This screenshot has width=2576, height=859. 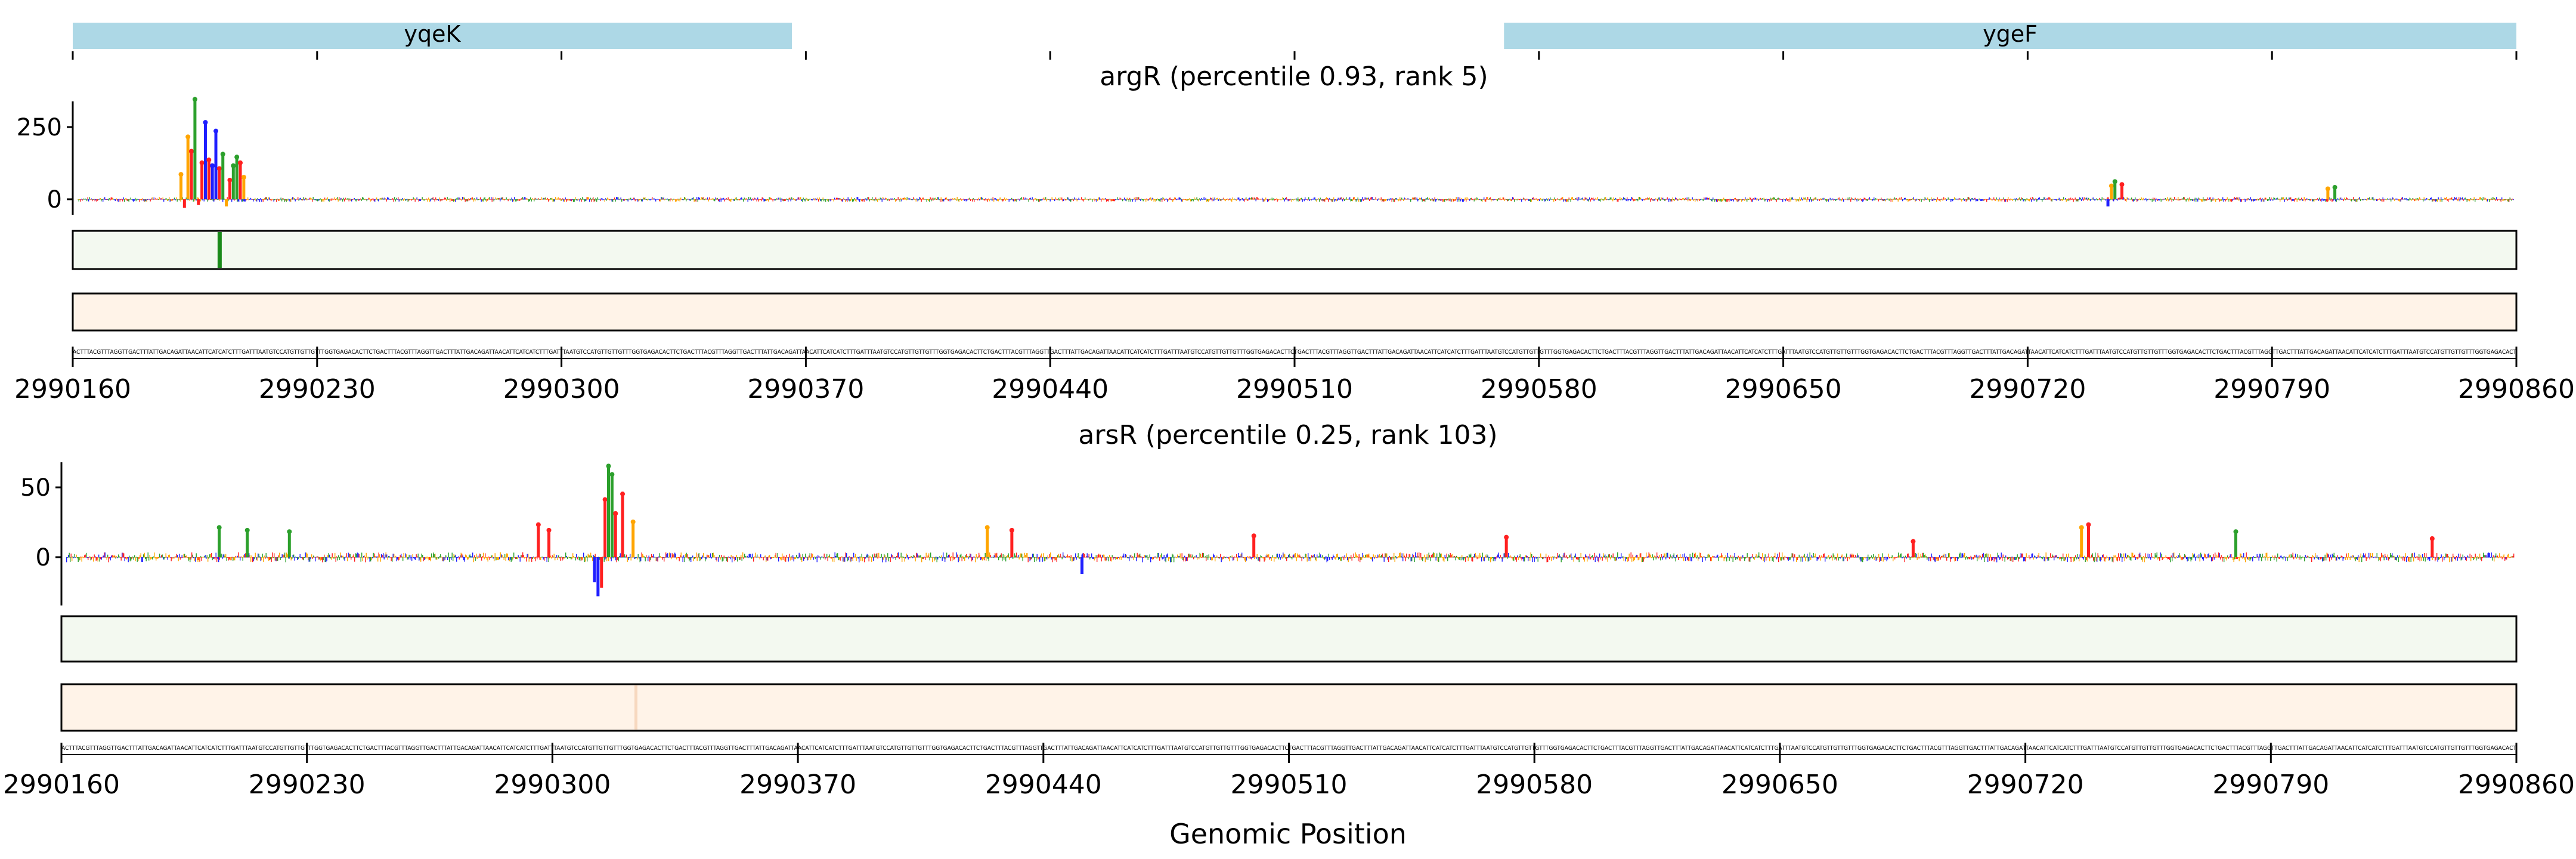 I want to click on x-tick-label: 2990370, so click(x=806, y=389).